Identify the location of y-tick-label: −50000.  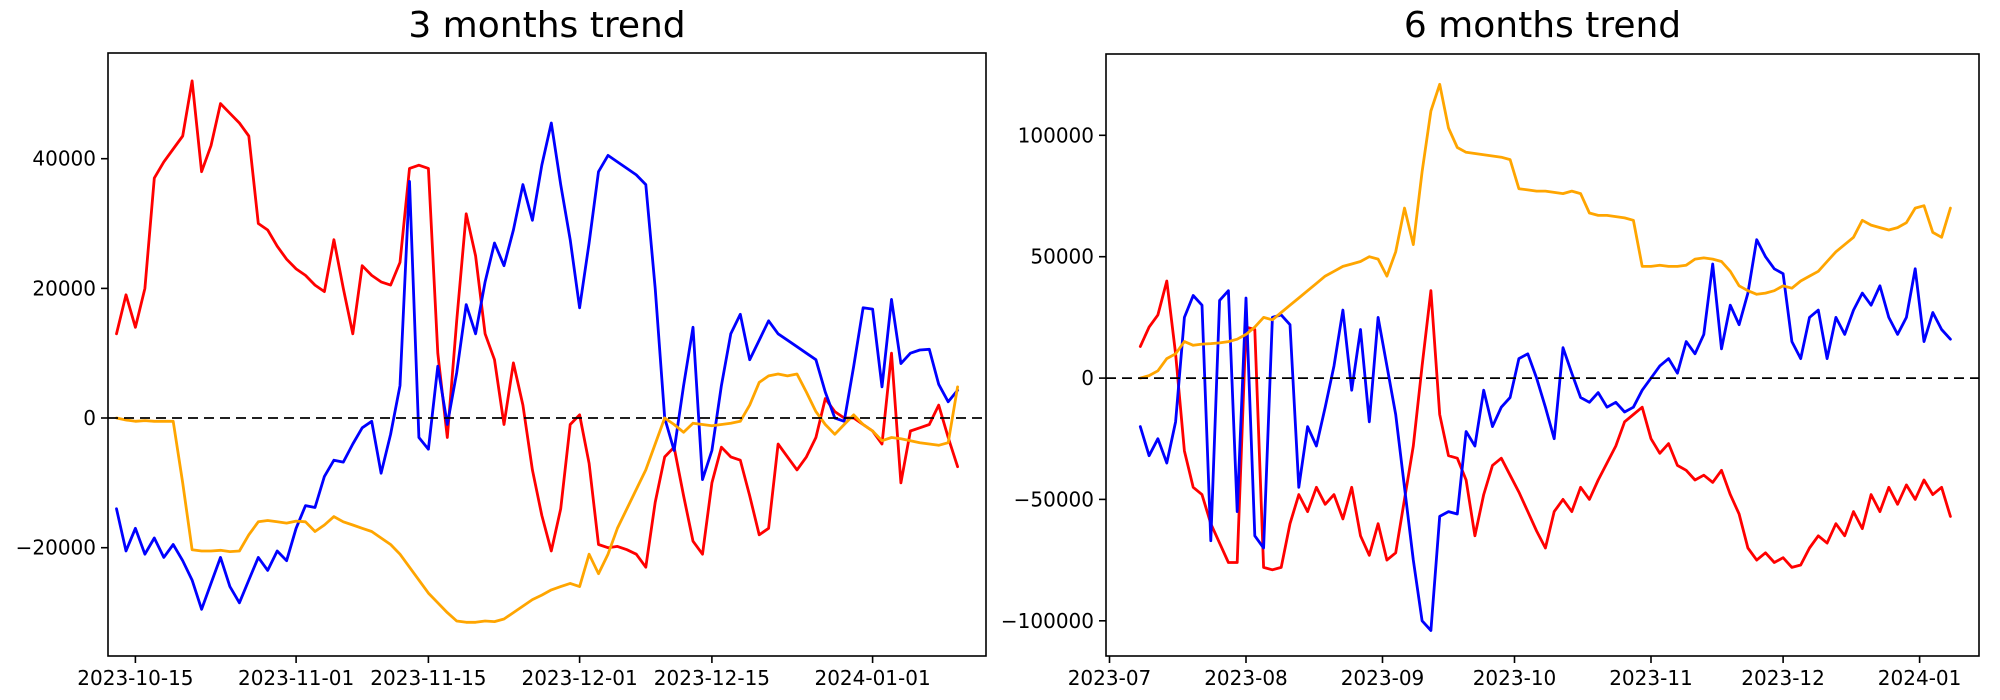
(1054, 499).